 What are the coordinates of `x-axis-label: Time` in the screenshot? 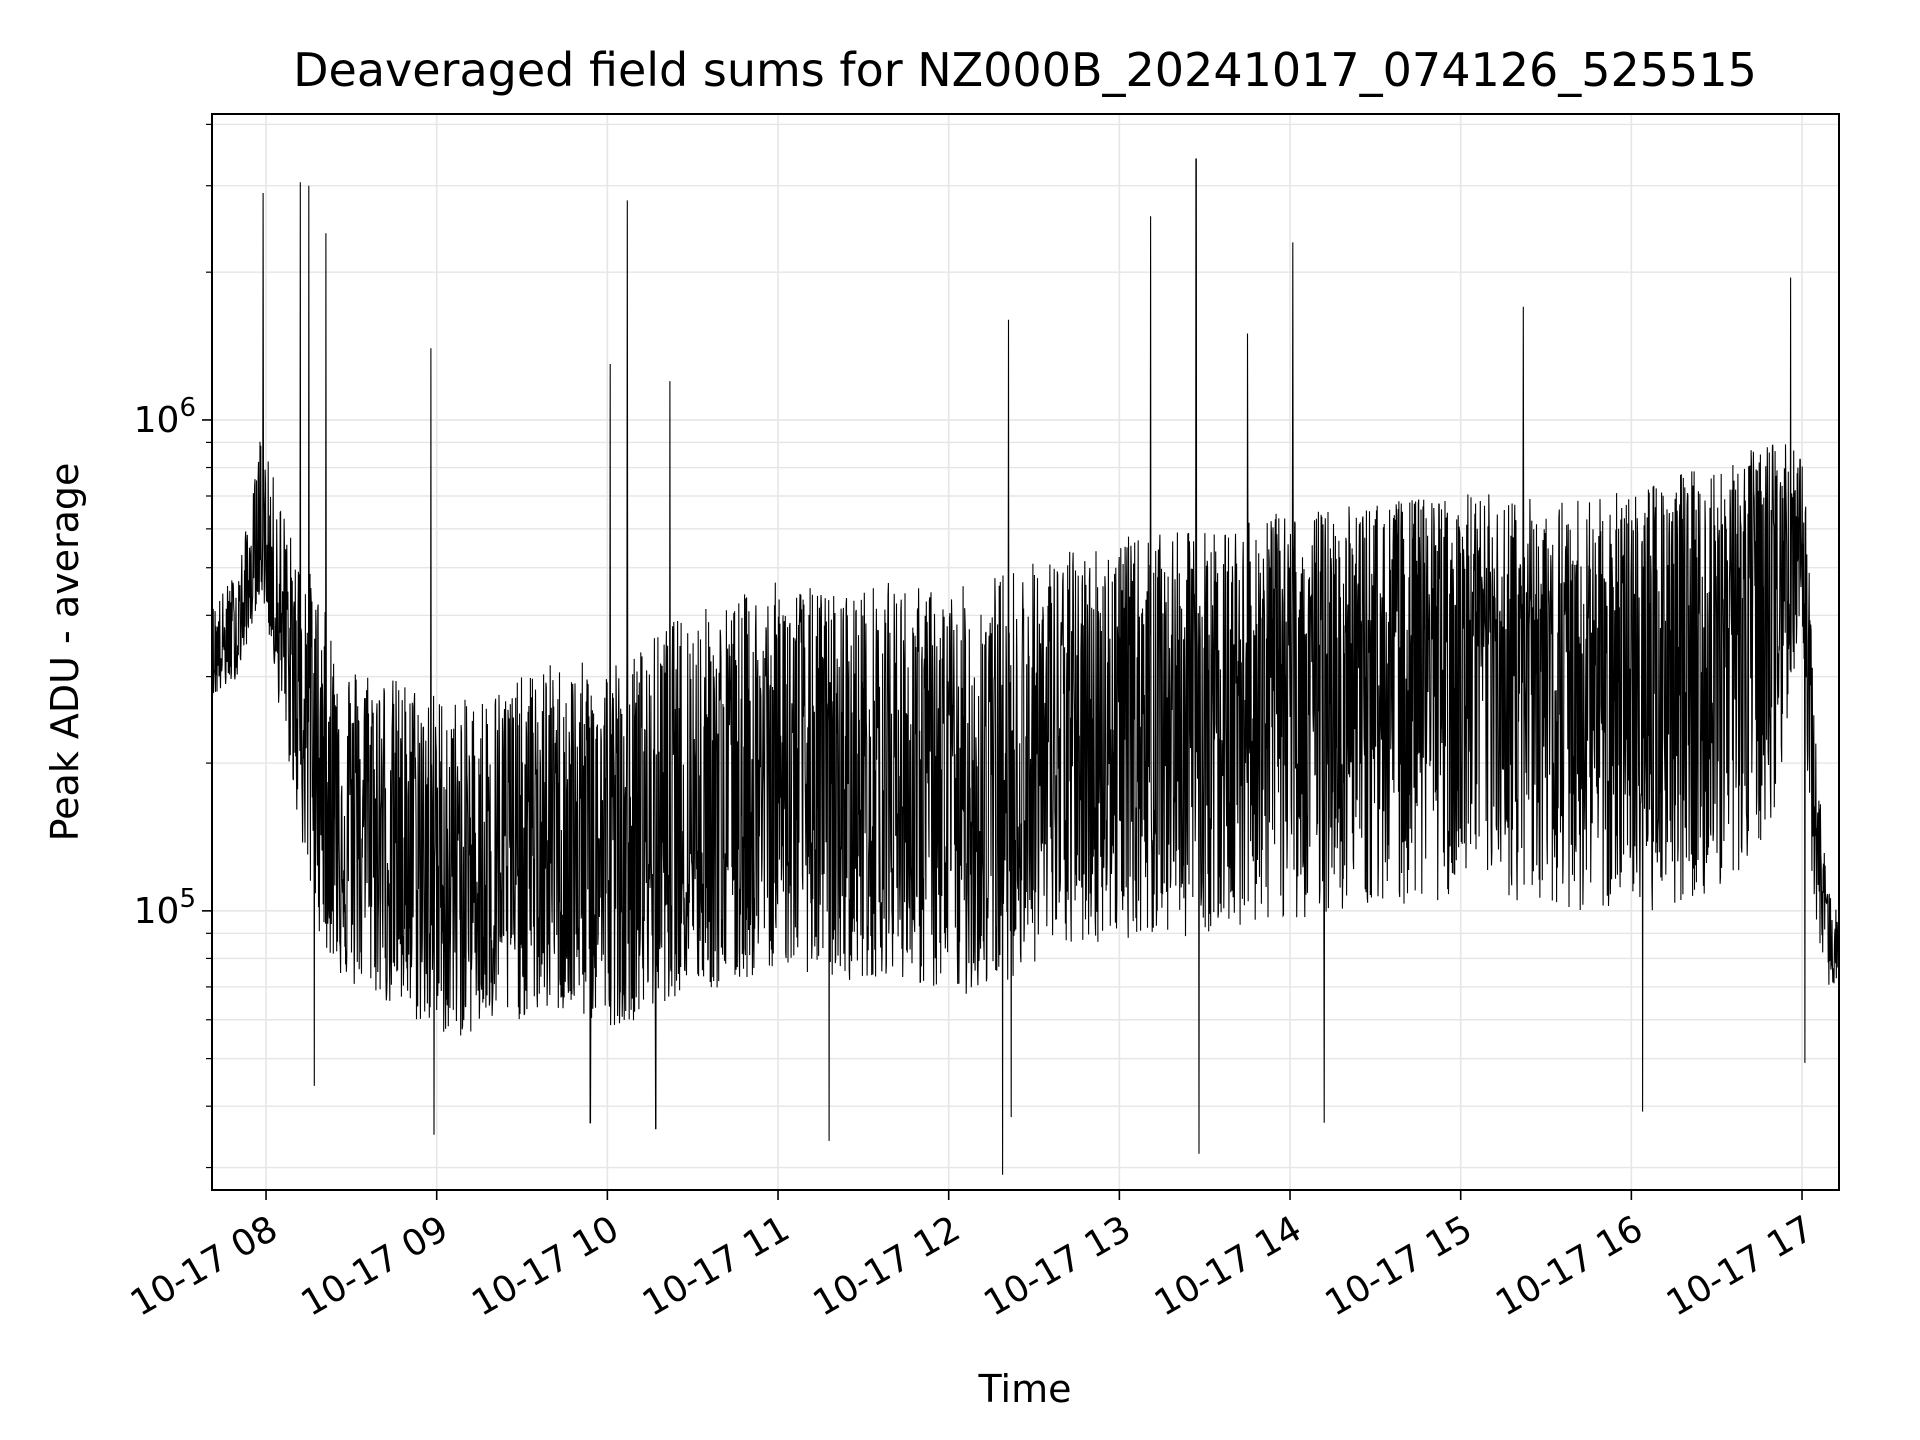 It's located at (1025, 1389).